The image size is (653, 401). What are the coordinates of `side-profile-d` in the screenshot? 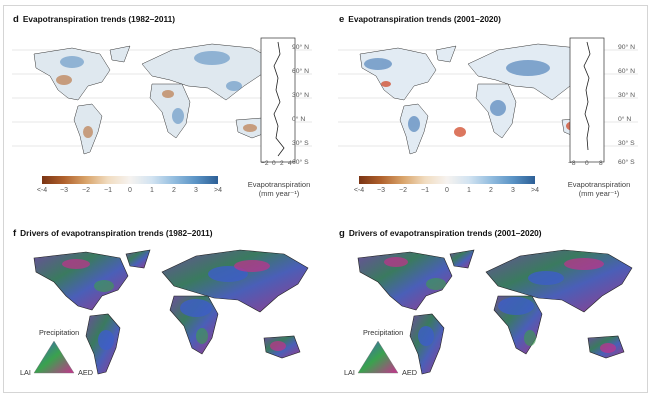 It's located at (278, 100).